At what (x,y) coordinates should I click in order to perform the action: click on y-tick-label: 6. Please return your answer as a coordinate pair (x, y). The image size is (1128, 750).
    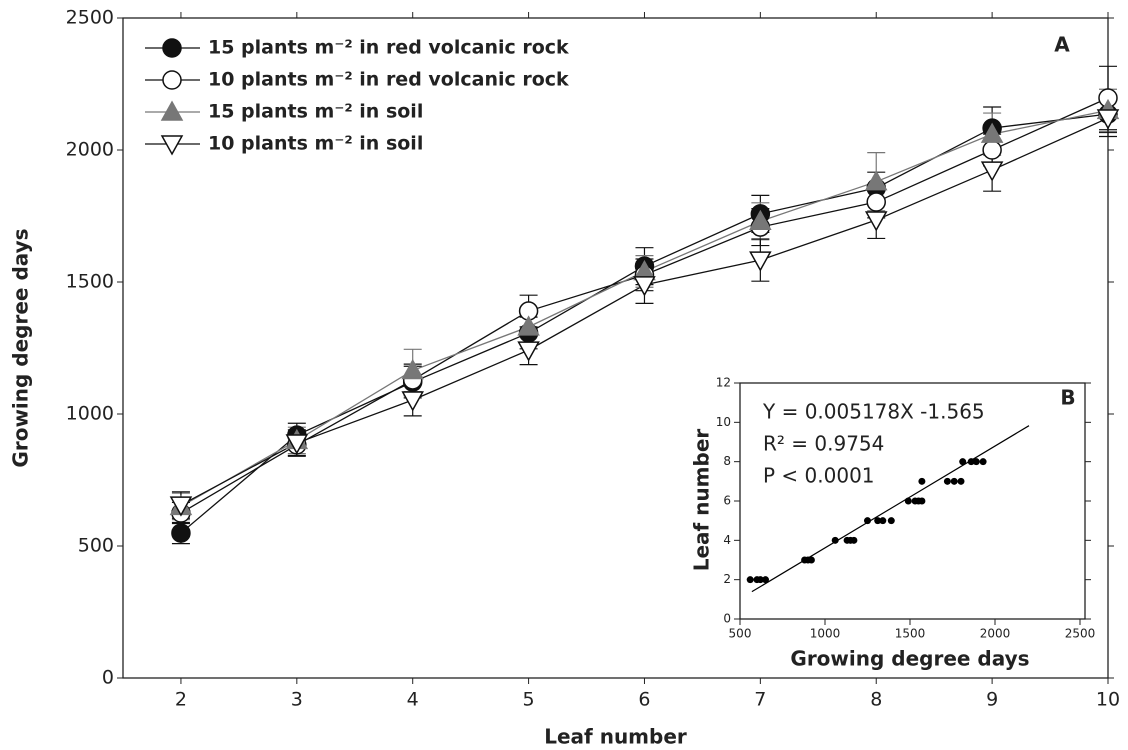
    Looking at the image, I should click on (727, 501).